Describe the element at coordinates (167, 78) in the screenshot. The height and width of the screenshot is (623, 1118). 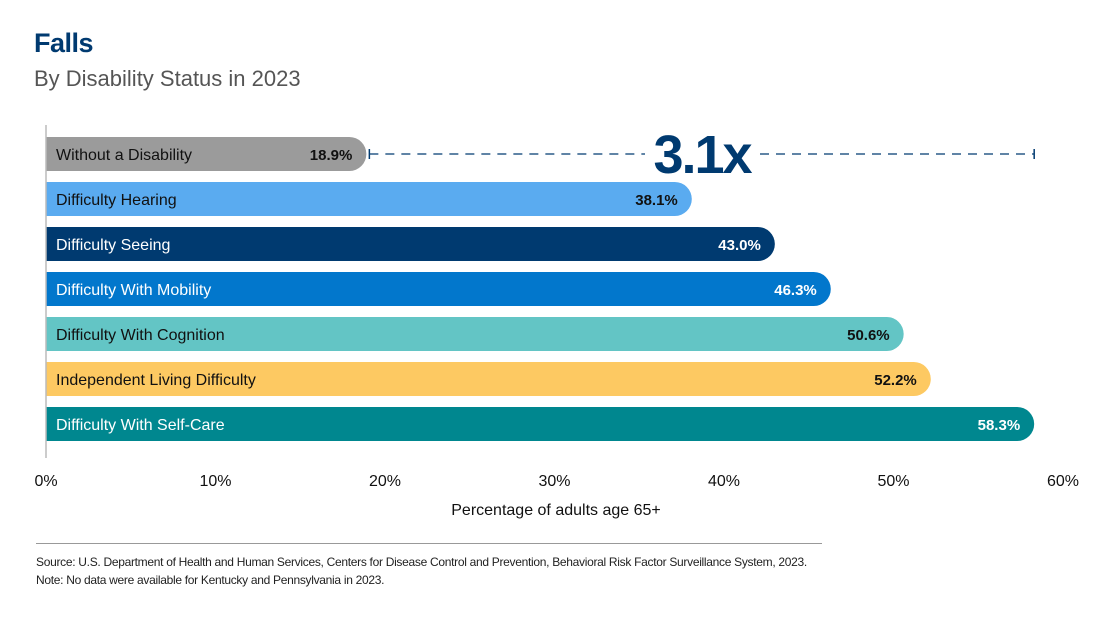
I see `chart-subtitle: By Disability Status in 2023` at that location.